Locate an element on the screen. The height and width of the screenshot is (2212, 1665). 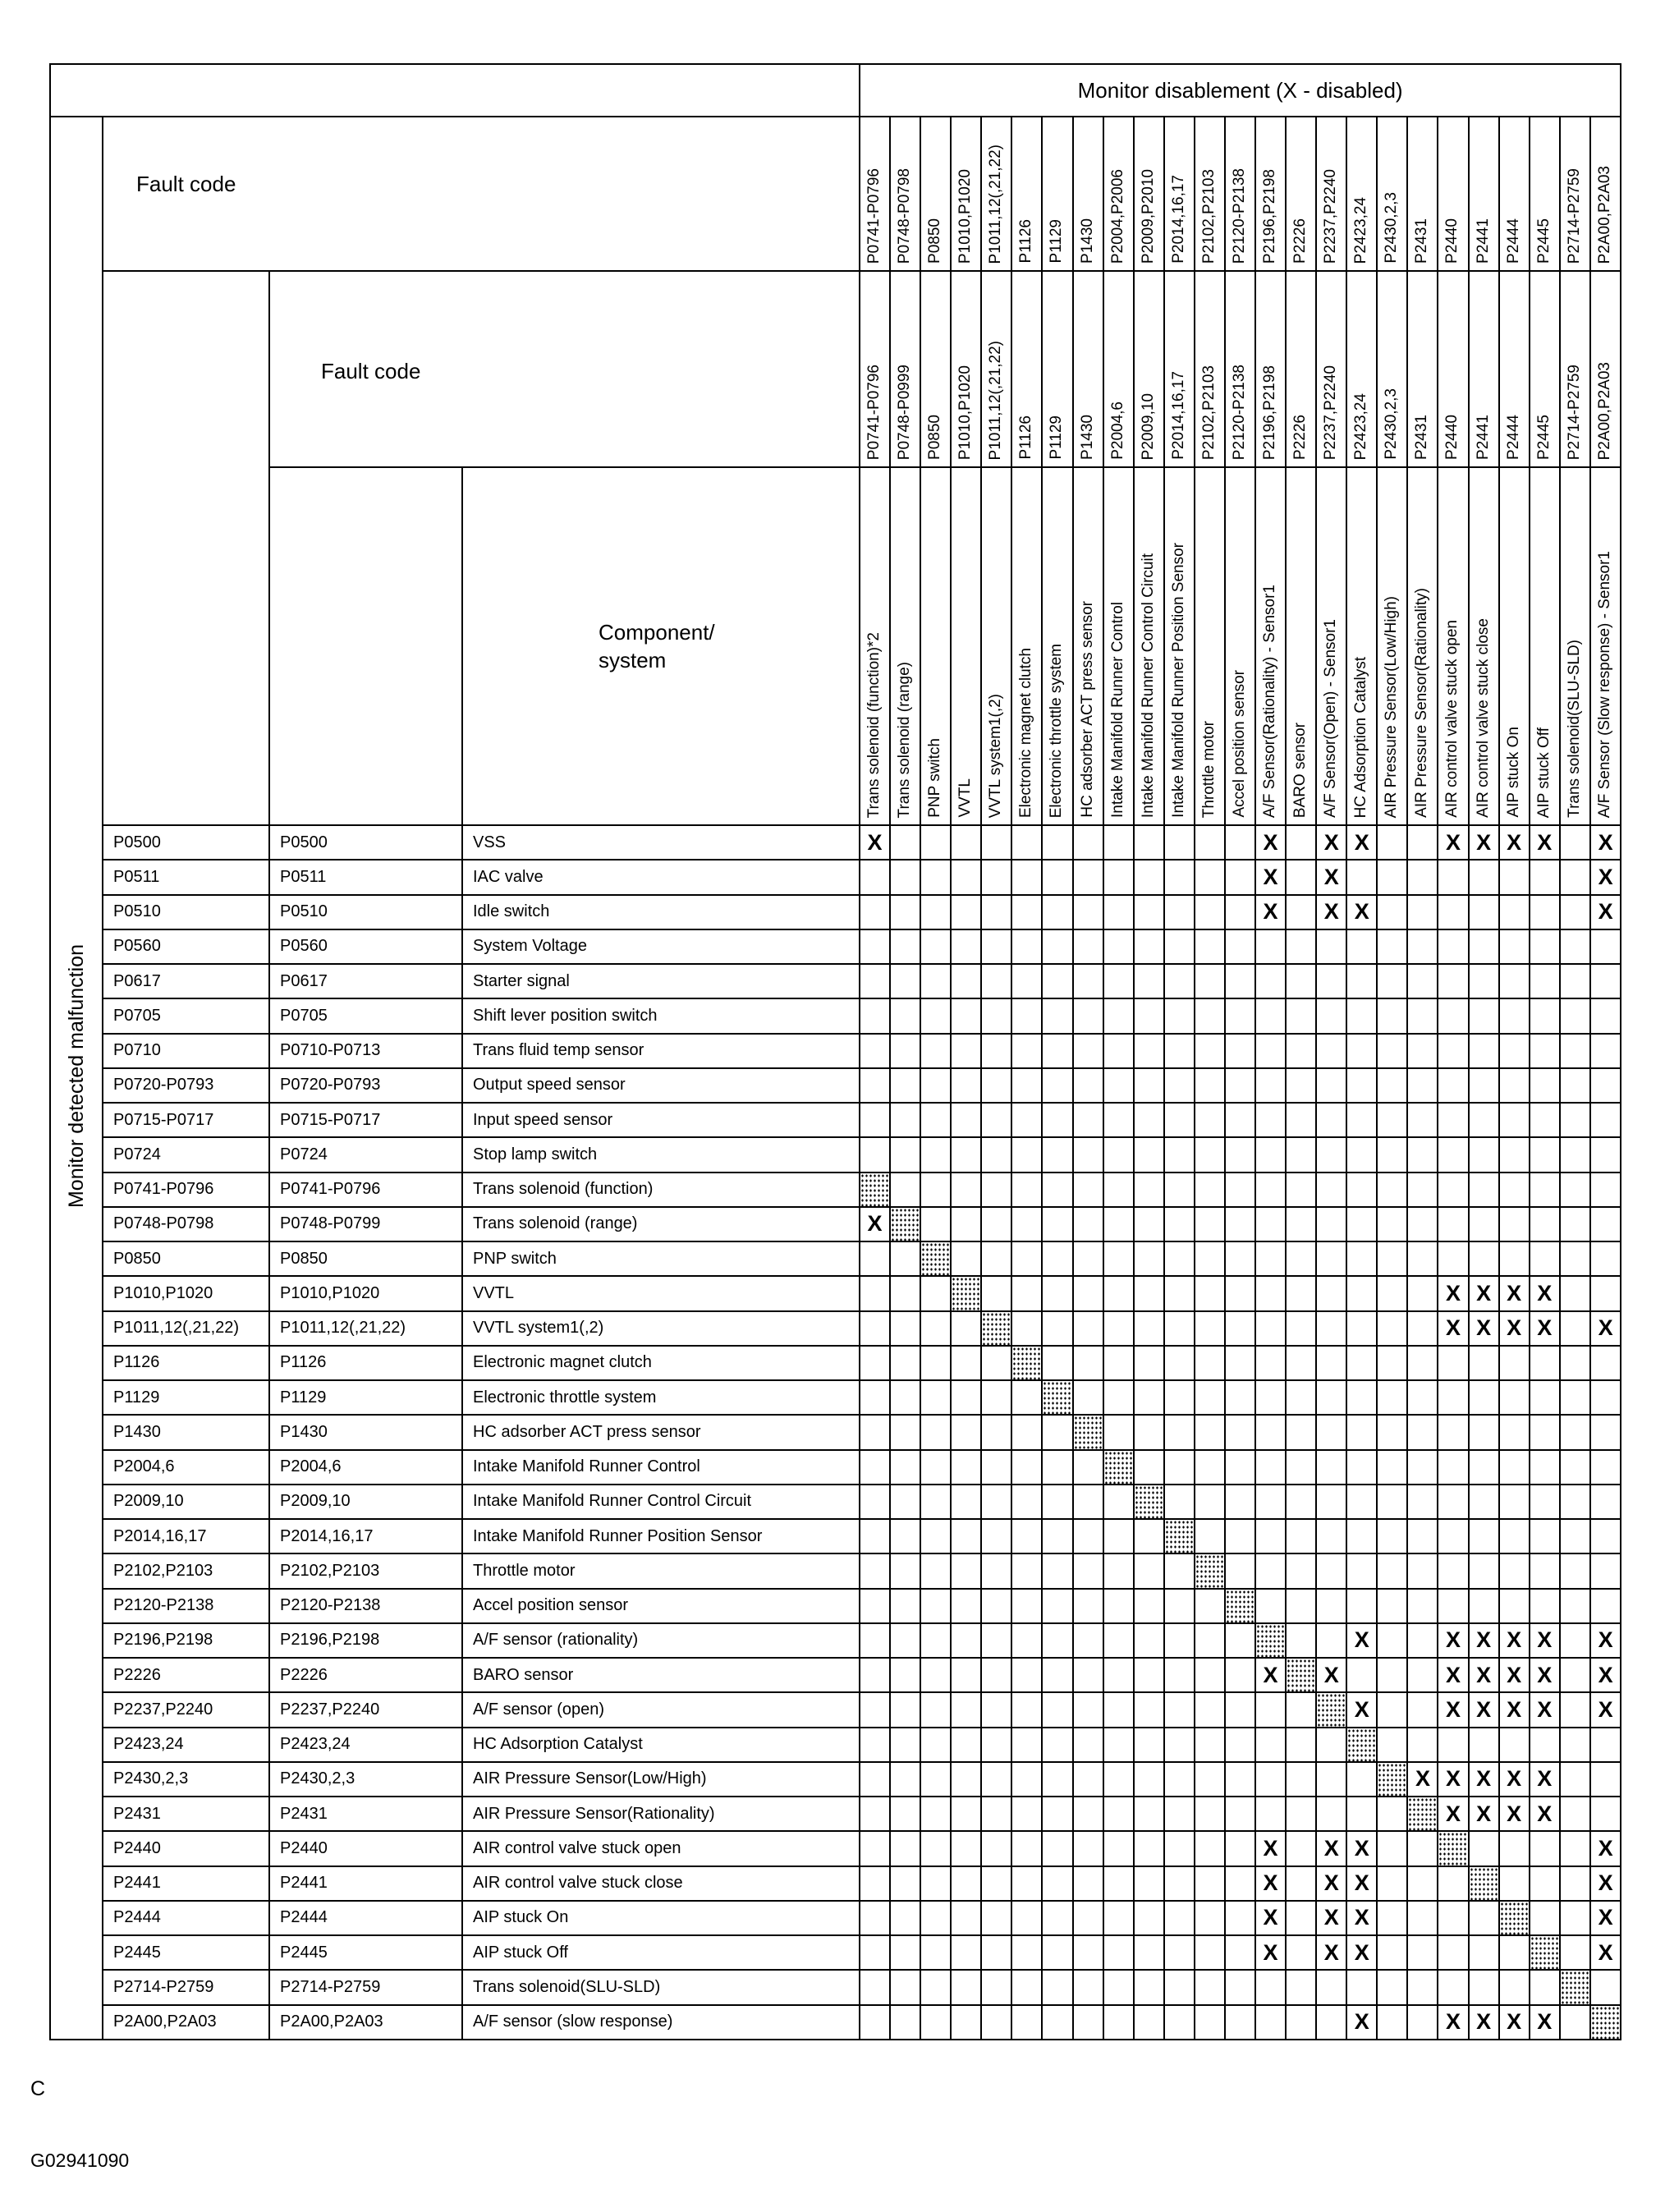
column-header-text: VVTL system1(,2) is located at coordinates (996, 755).